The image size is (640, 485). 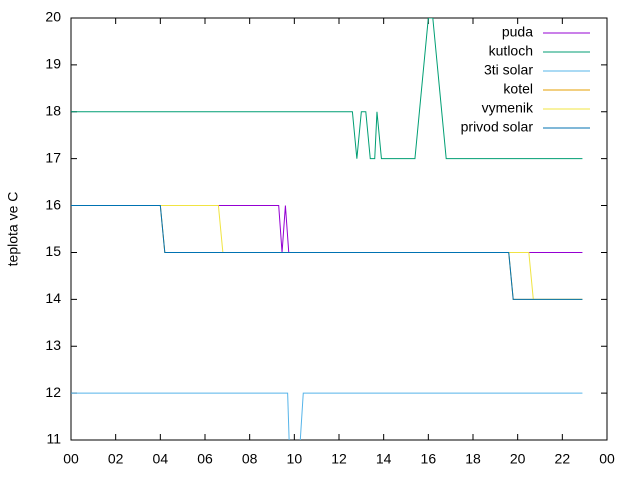 I want to click on x-tick-label: 20, so click(x=518, y=459).